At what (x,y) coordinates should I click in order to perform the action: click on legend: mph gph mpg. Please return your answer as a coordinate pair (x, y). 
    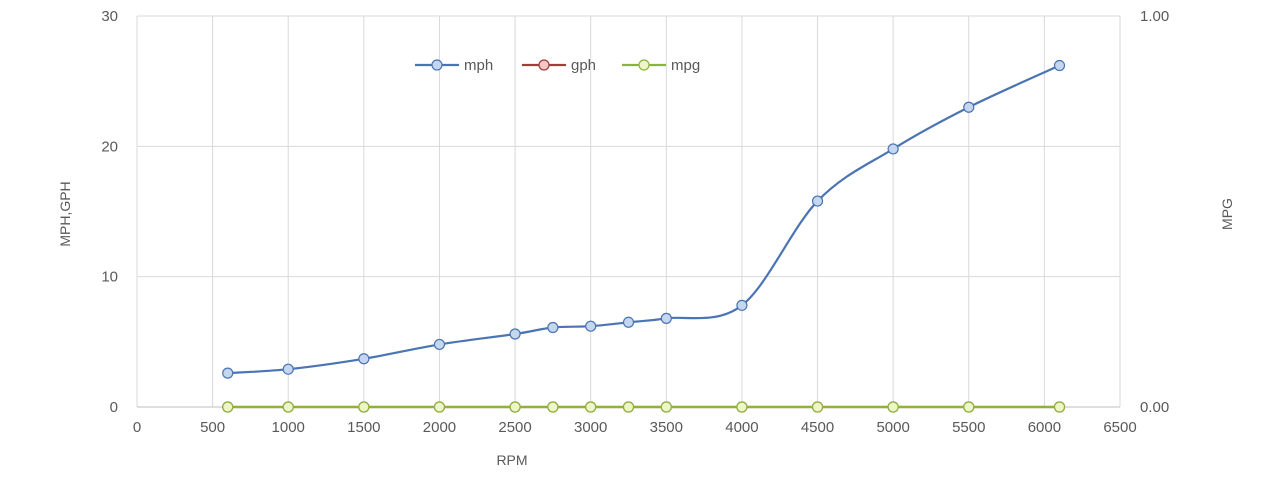
    Looking at the image, I should click on (557, 65).